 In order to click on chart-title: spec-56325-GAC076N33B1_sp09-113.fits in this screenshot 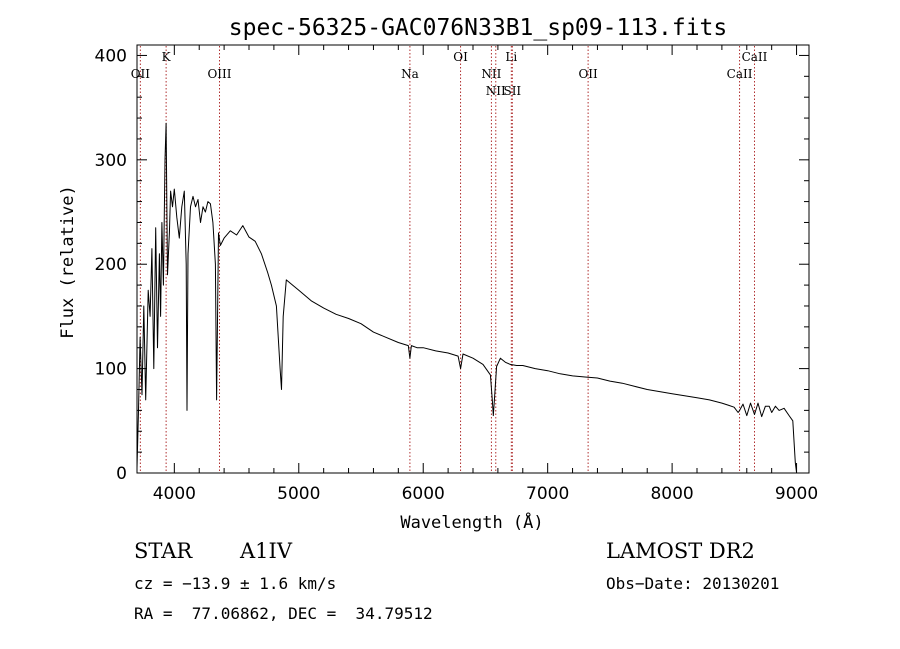, I will do `click(478, 28)`.